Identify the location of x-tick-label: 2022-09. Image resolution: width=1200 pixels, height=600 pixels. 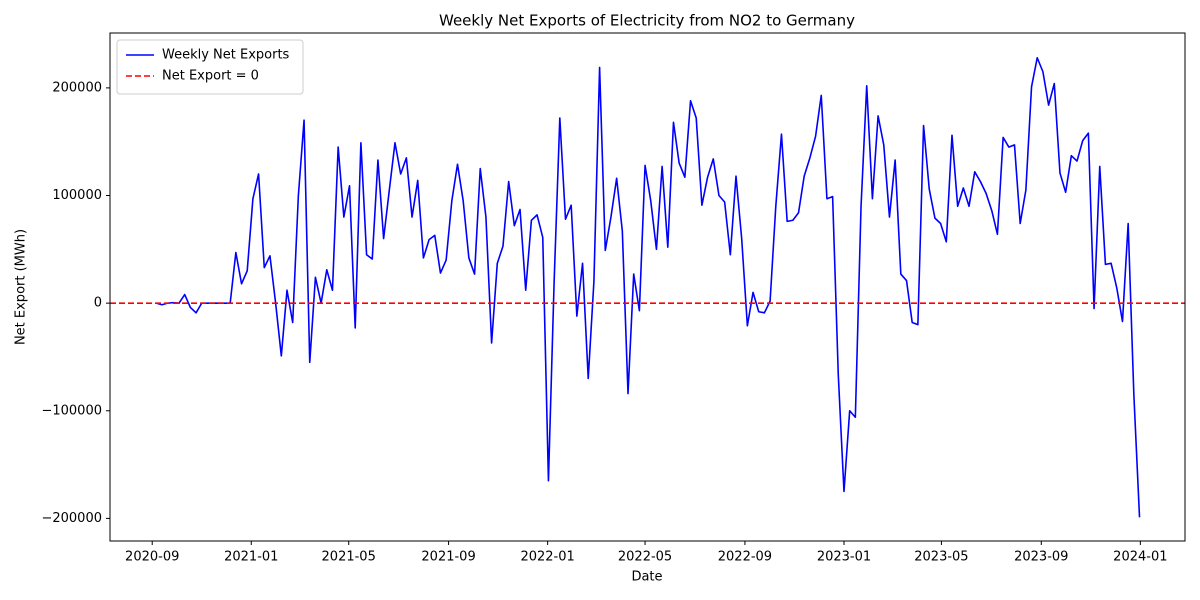
(745, 557).